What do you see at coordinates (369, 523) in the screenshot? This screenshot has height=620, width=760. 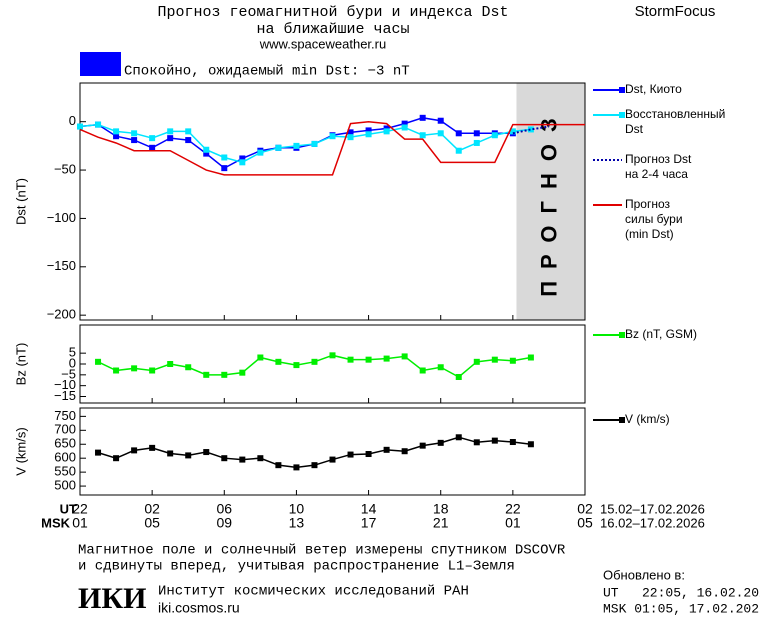 I see `x-tick-label: 17` at bounding box center [369, 523].